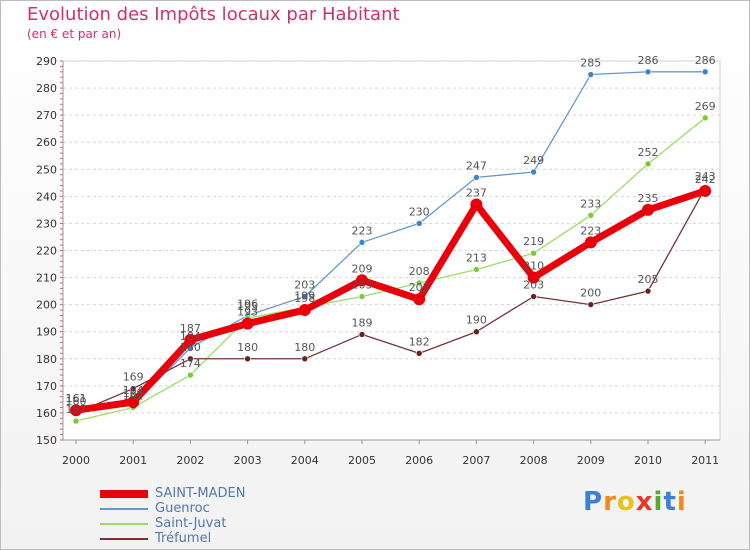 This screenshot has height=550, width=750. What do you see at coordinates (46, 88) in the screenshot?
I see `y-tick-label: 280` at bounding box center [46, 88].